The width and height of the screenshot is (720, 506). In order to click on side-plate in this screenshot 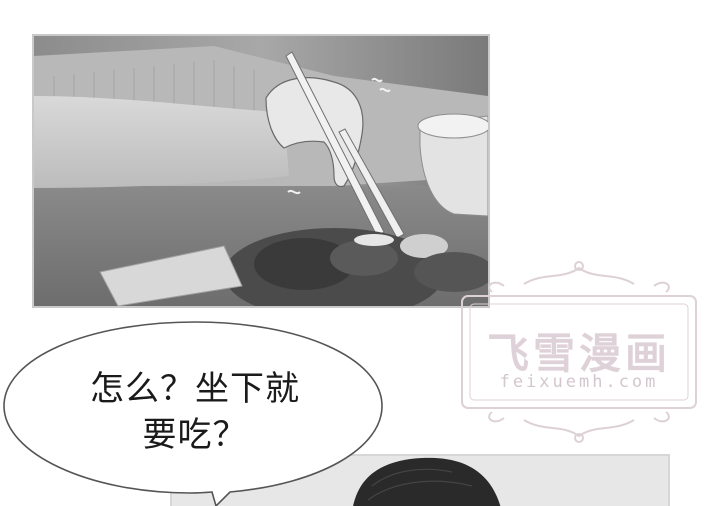, I will do `click(171, 275)`.